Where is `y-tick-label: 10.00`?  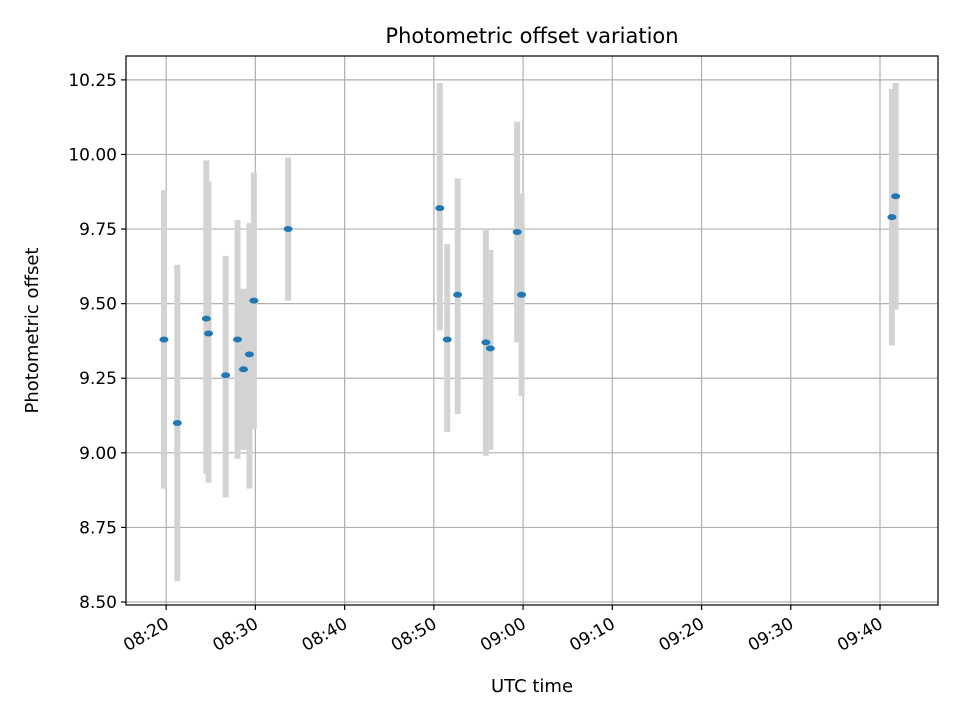 y-tick-label: 10.00 is located at coordinates (92, 155).